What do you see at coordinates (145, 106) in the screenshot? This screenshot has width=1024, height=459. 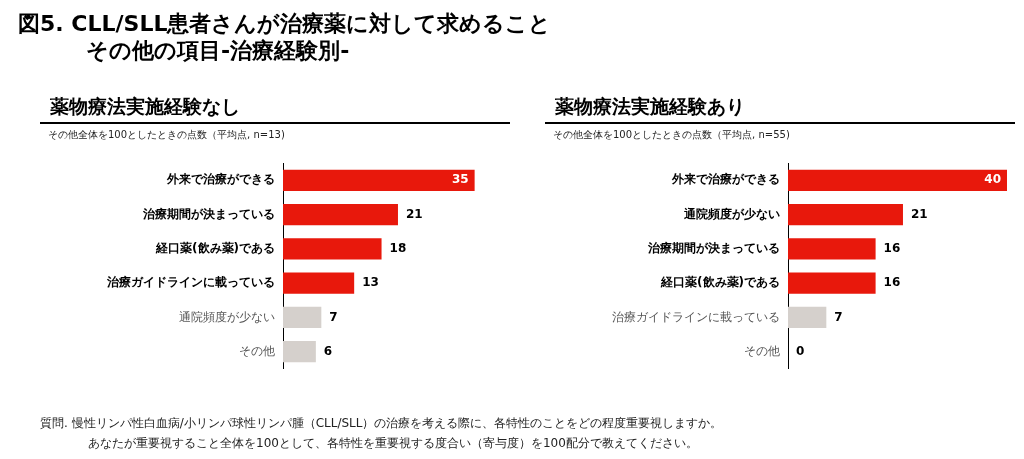 I see `chart-title: 薬物療法実施経験なし` at bounding box center [145, 106].